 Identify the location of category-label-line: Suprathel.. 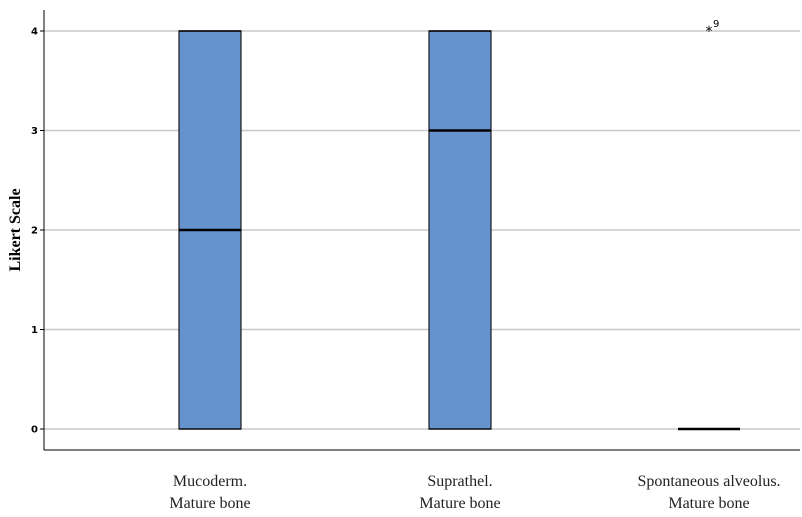
(459, 481).